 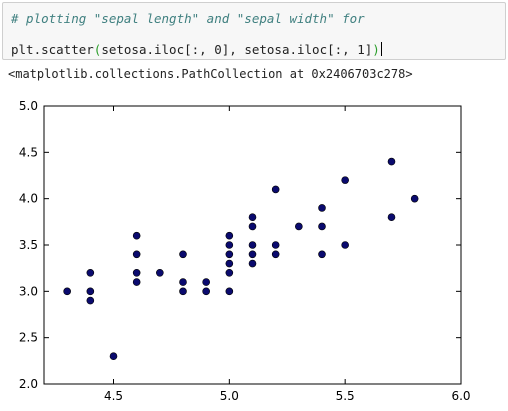 I want to click on x-tick-label: 6.0, so click(x=460, y=396).